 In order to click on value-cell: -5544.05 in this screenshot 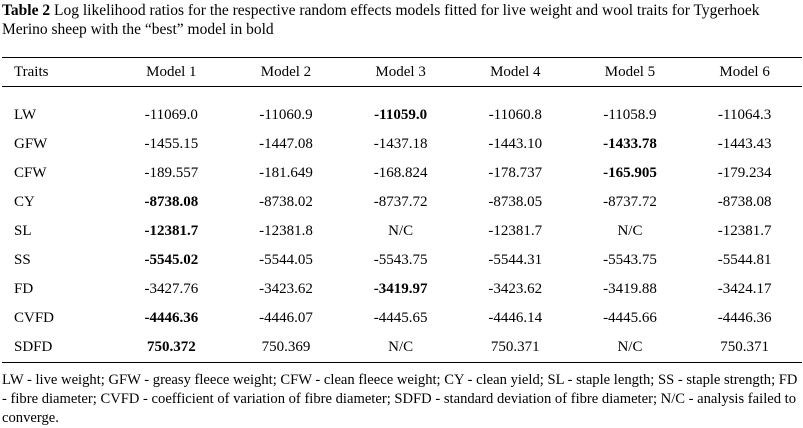, I will do `click(286, 260)`.